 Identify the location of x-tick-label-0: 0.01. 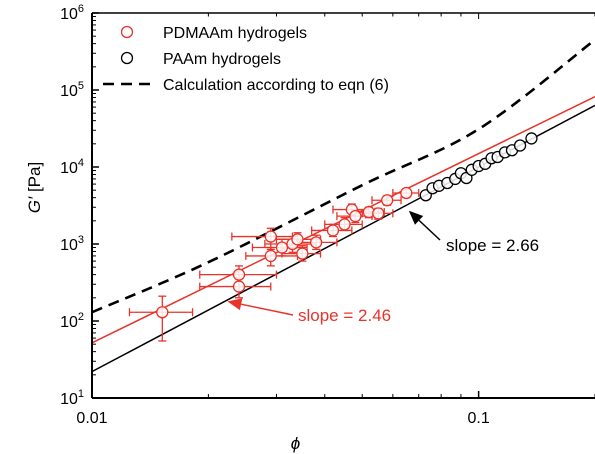
(91, 418).